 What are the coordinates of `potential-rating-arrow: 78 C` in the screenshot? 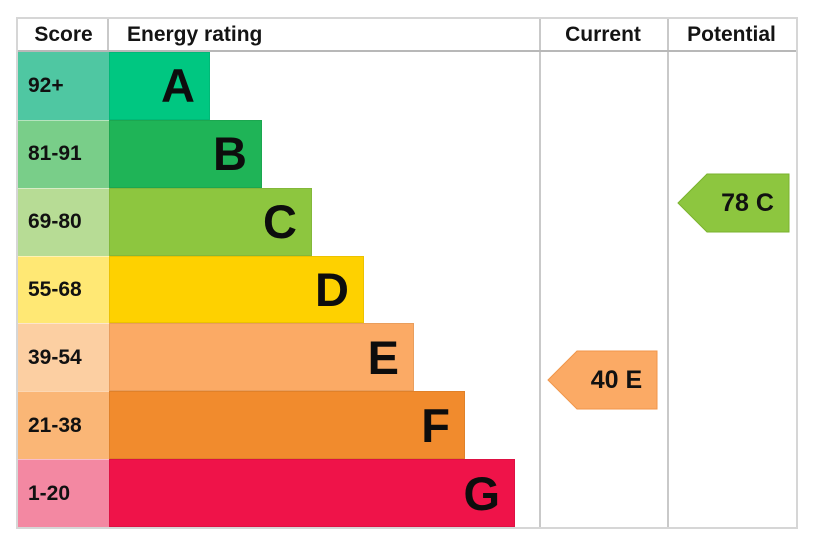 It's located at (733, 203).